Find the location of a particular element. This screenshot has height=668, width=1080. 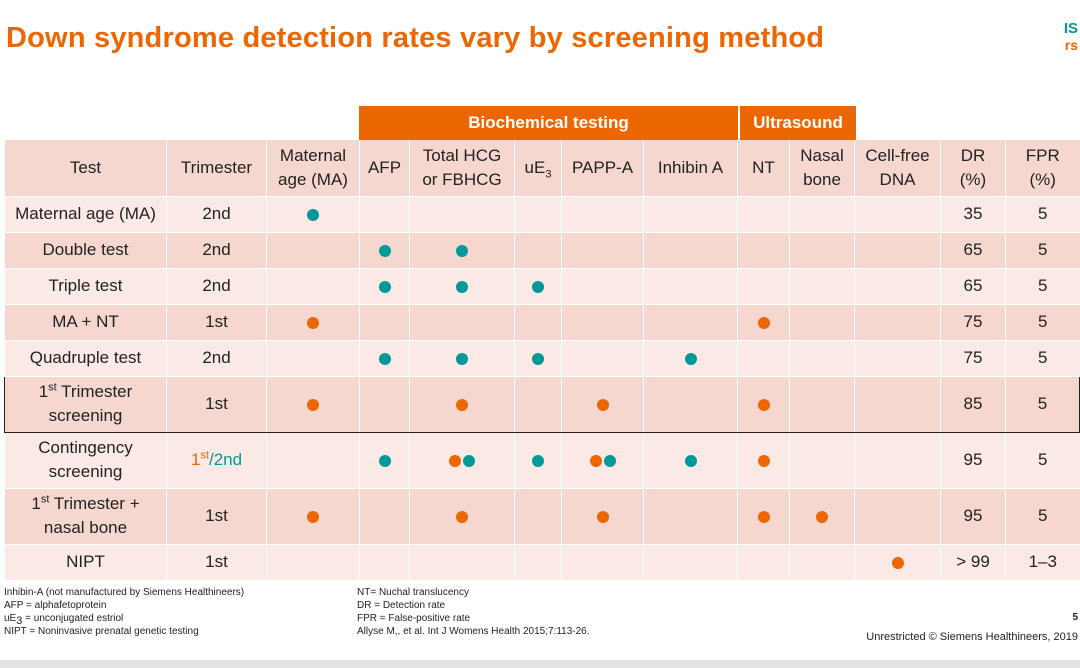

group-header-ultrasound: Ultrasound is located at coordinates (798, 123).